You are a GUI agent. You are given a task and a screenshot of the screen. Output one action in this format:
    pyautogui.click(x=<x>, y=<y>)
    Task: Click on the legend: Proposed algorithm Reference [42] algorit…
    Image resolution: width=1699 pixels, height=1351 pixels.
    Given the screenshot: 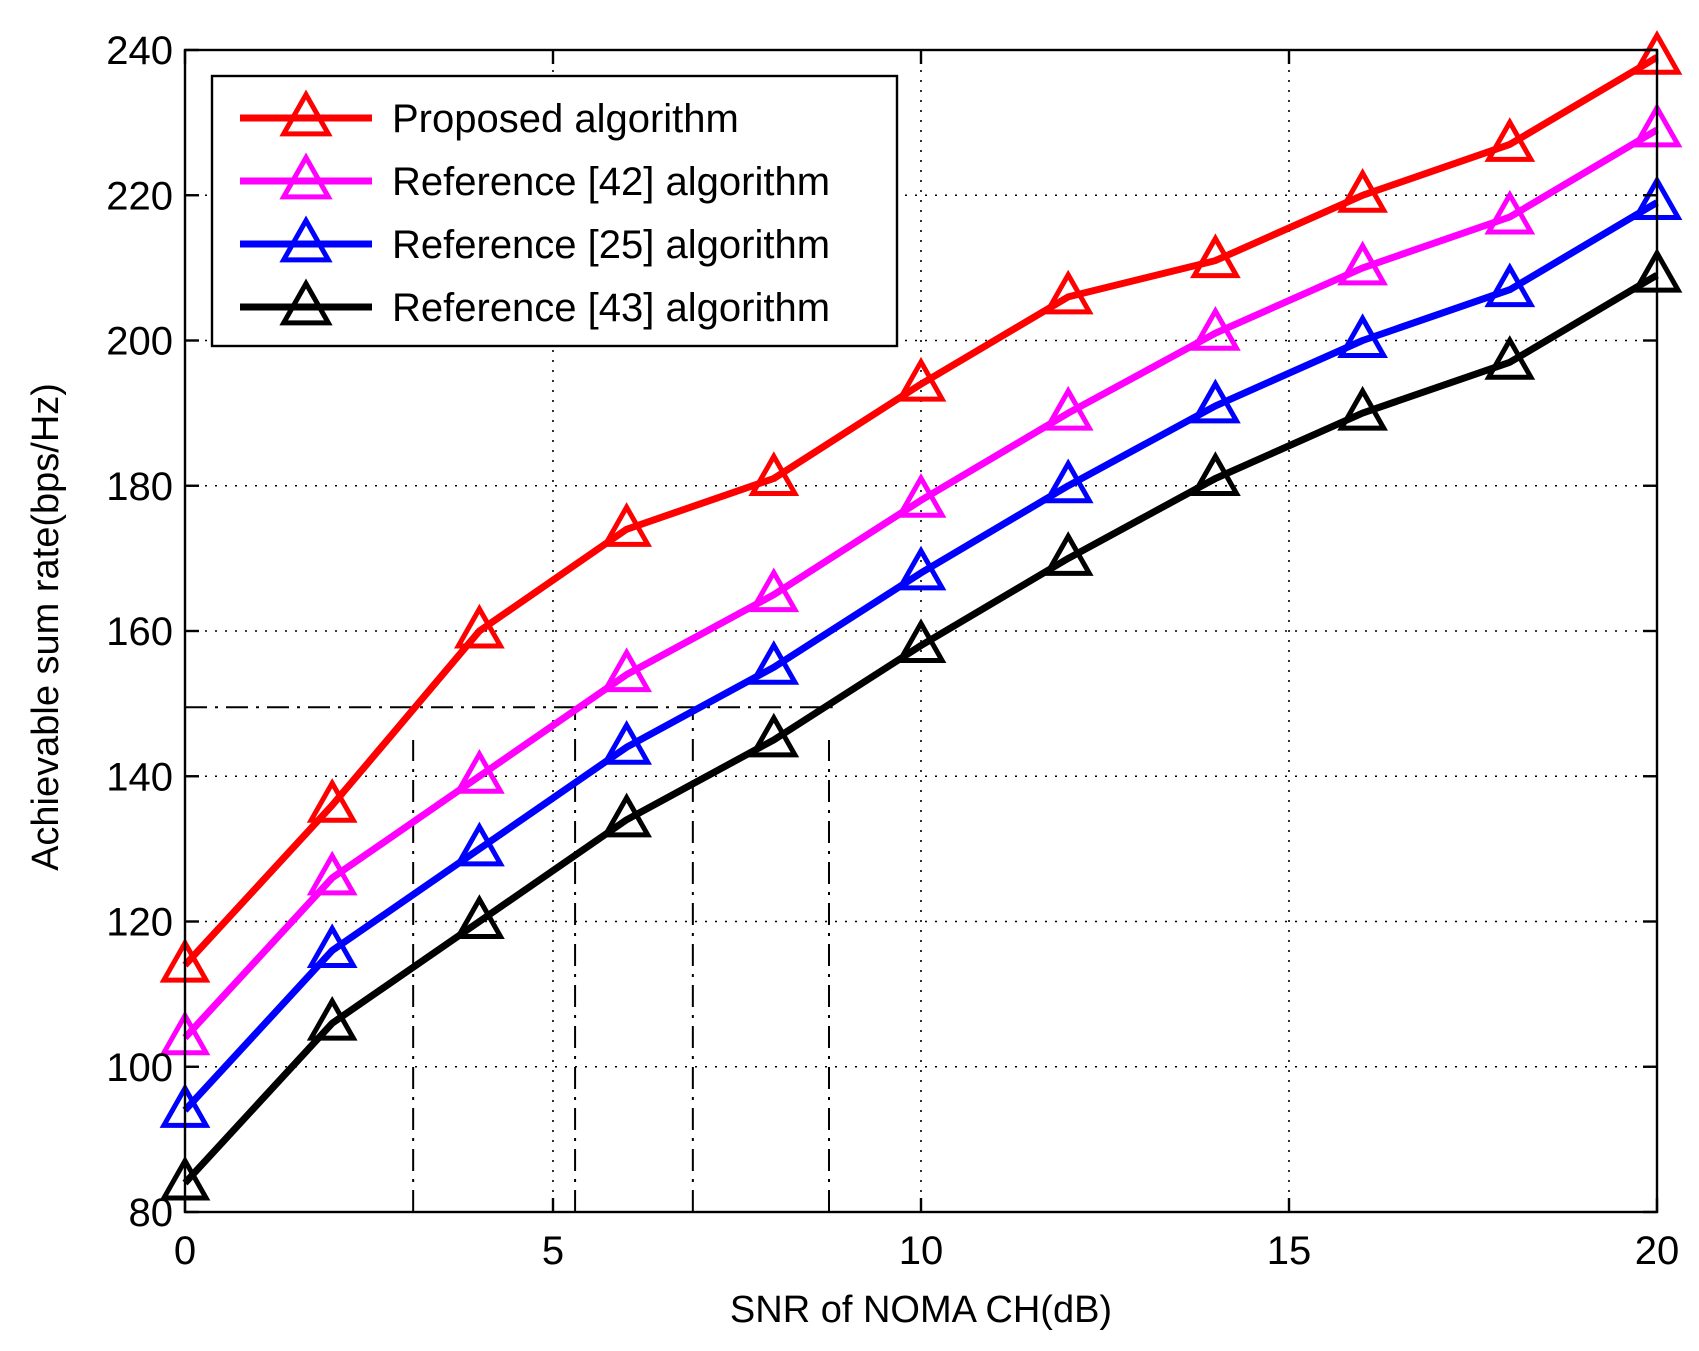 What is the action you would take?
    pyautogui.click(x=554, y=211)
    